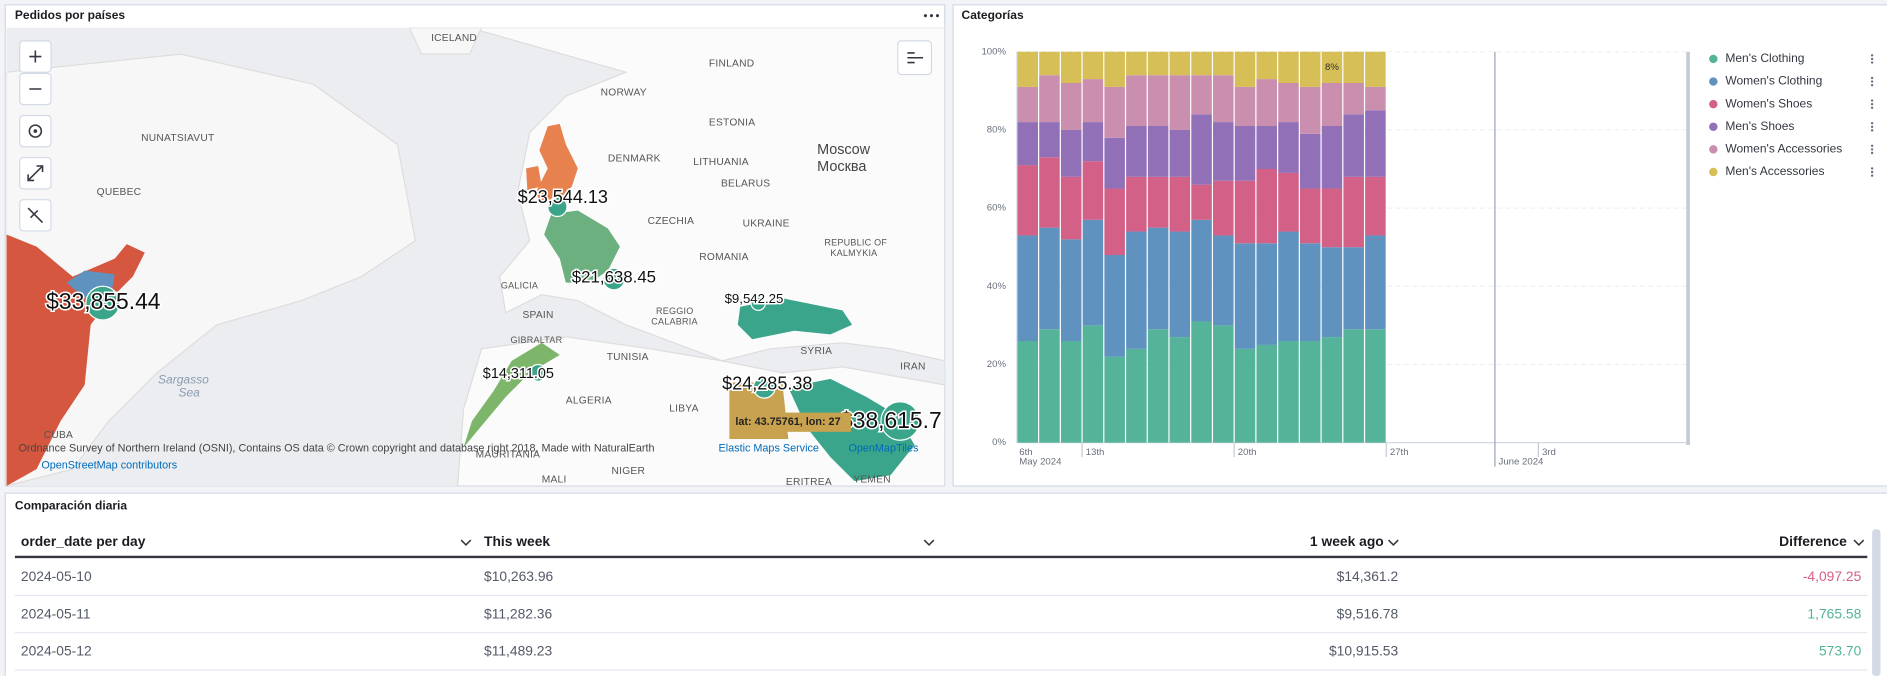 The width and height of the screenshot is (1887, 676). Describe the element at coordinates (1768, 103) in the screenshot. I see `legend-label: Women's Shoes` at that location.